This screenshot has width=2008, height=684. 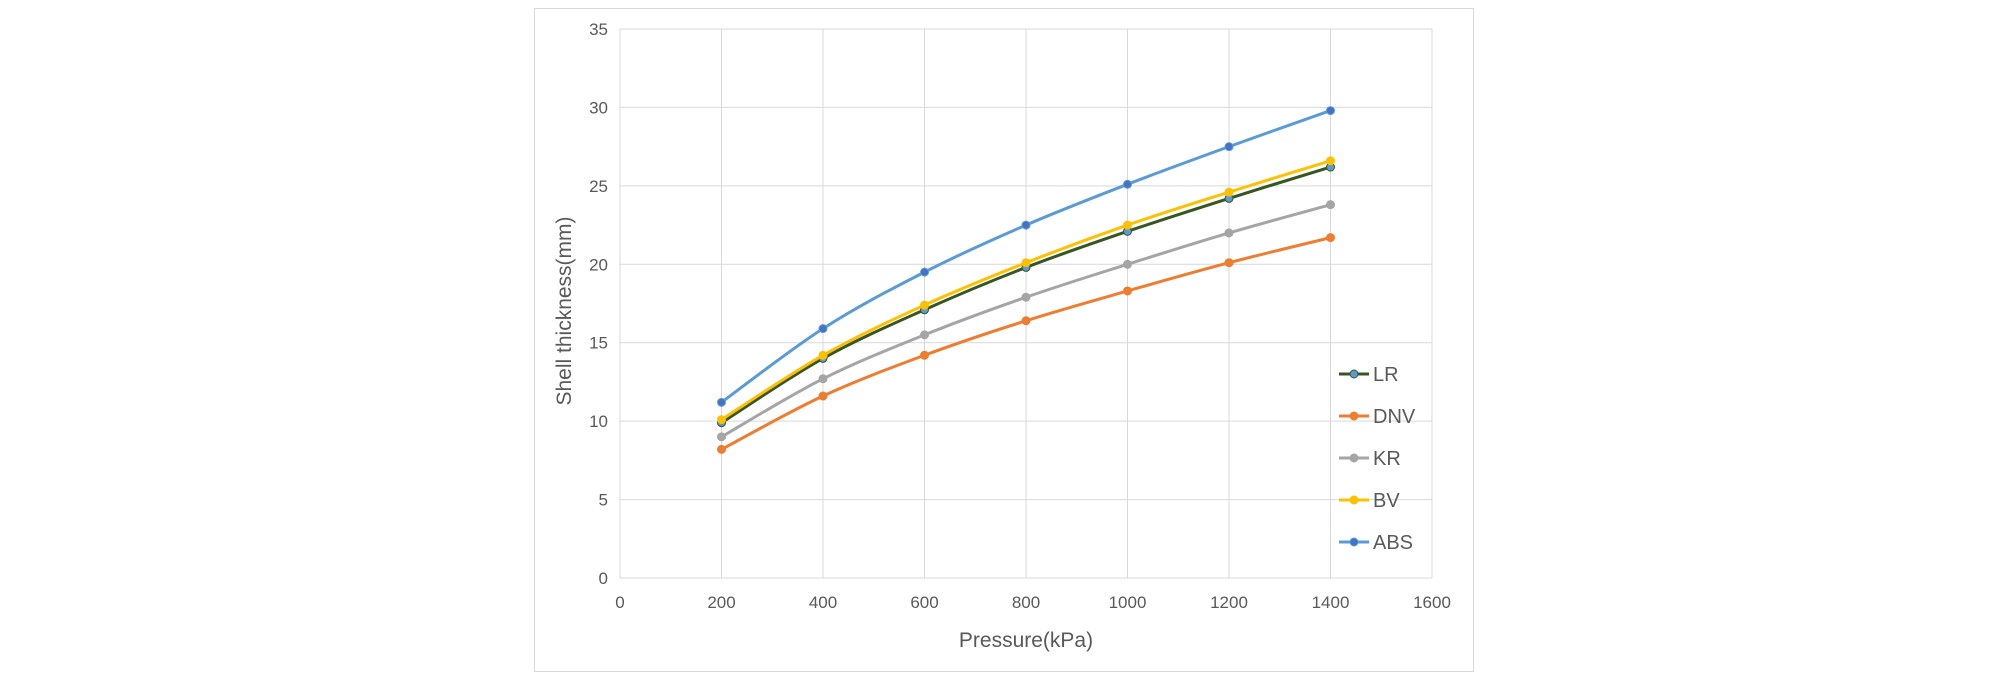 What do you see at coordinates (1026, 343) in the screenshot?
I see `series-dnv` at bounding box center [1026, 343].